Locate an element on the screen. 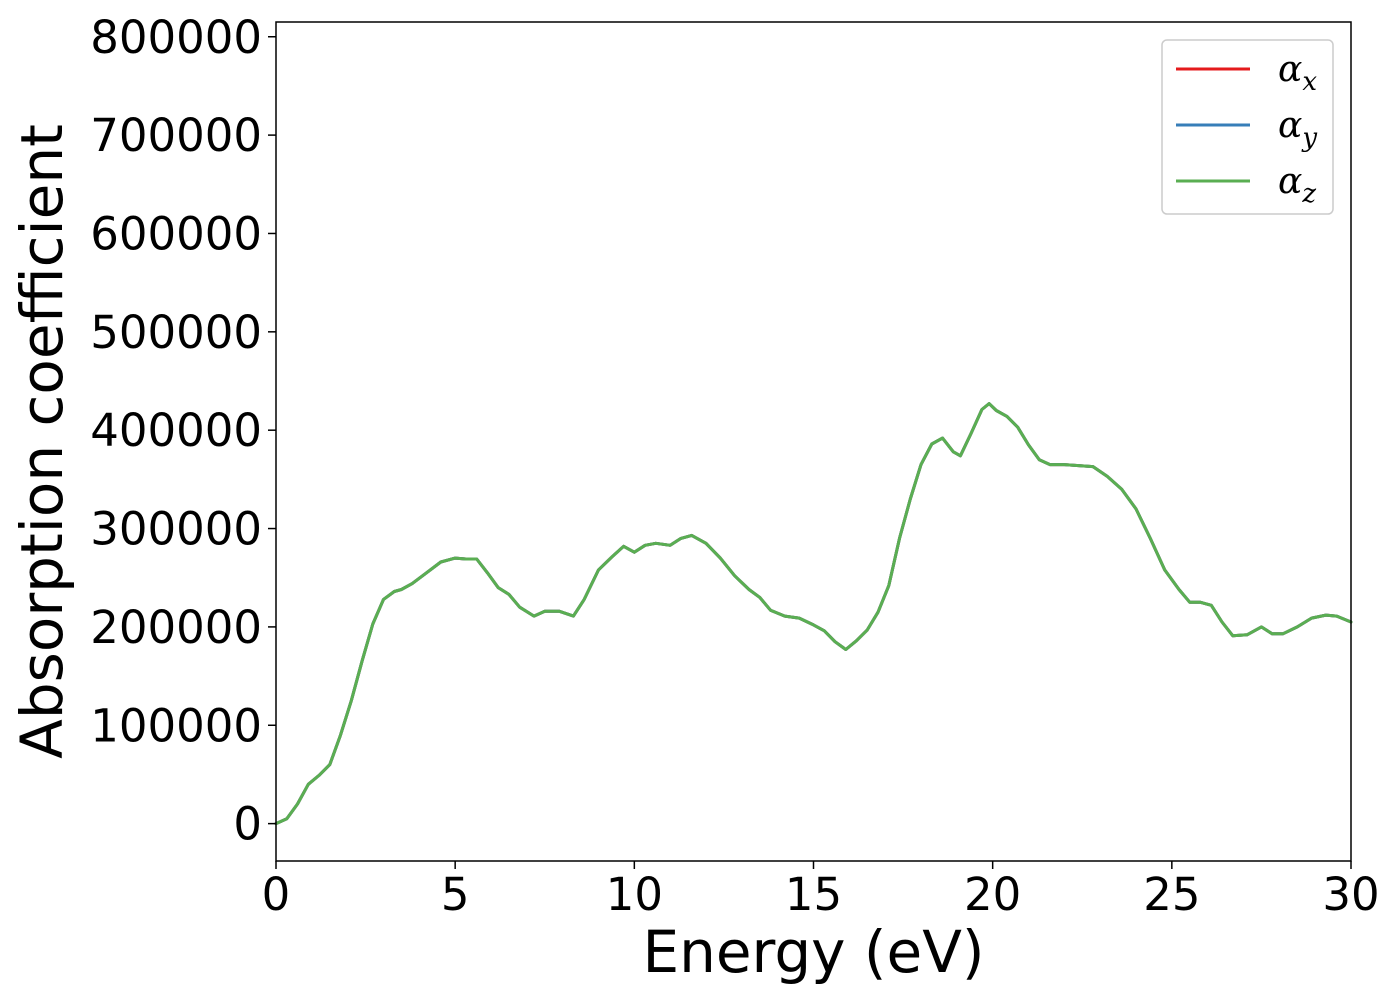  legend-box is located at coordinates (1247, 127).